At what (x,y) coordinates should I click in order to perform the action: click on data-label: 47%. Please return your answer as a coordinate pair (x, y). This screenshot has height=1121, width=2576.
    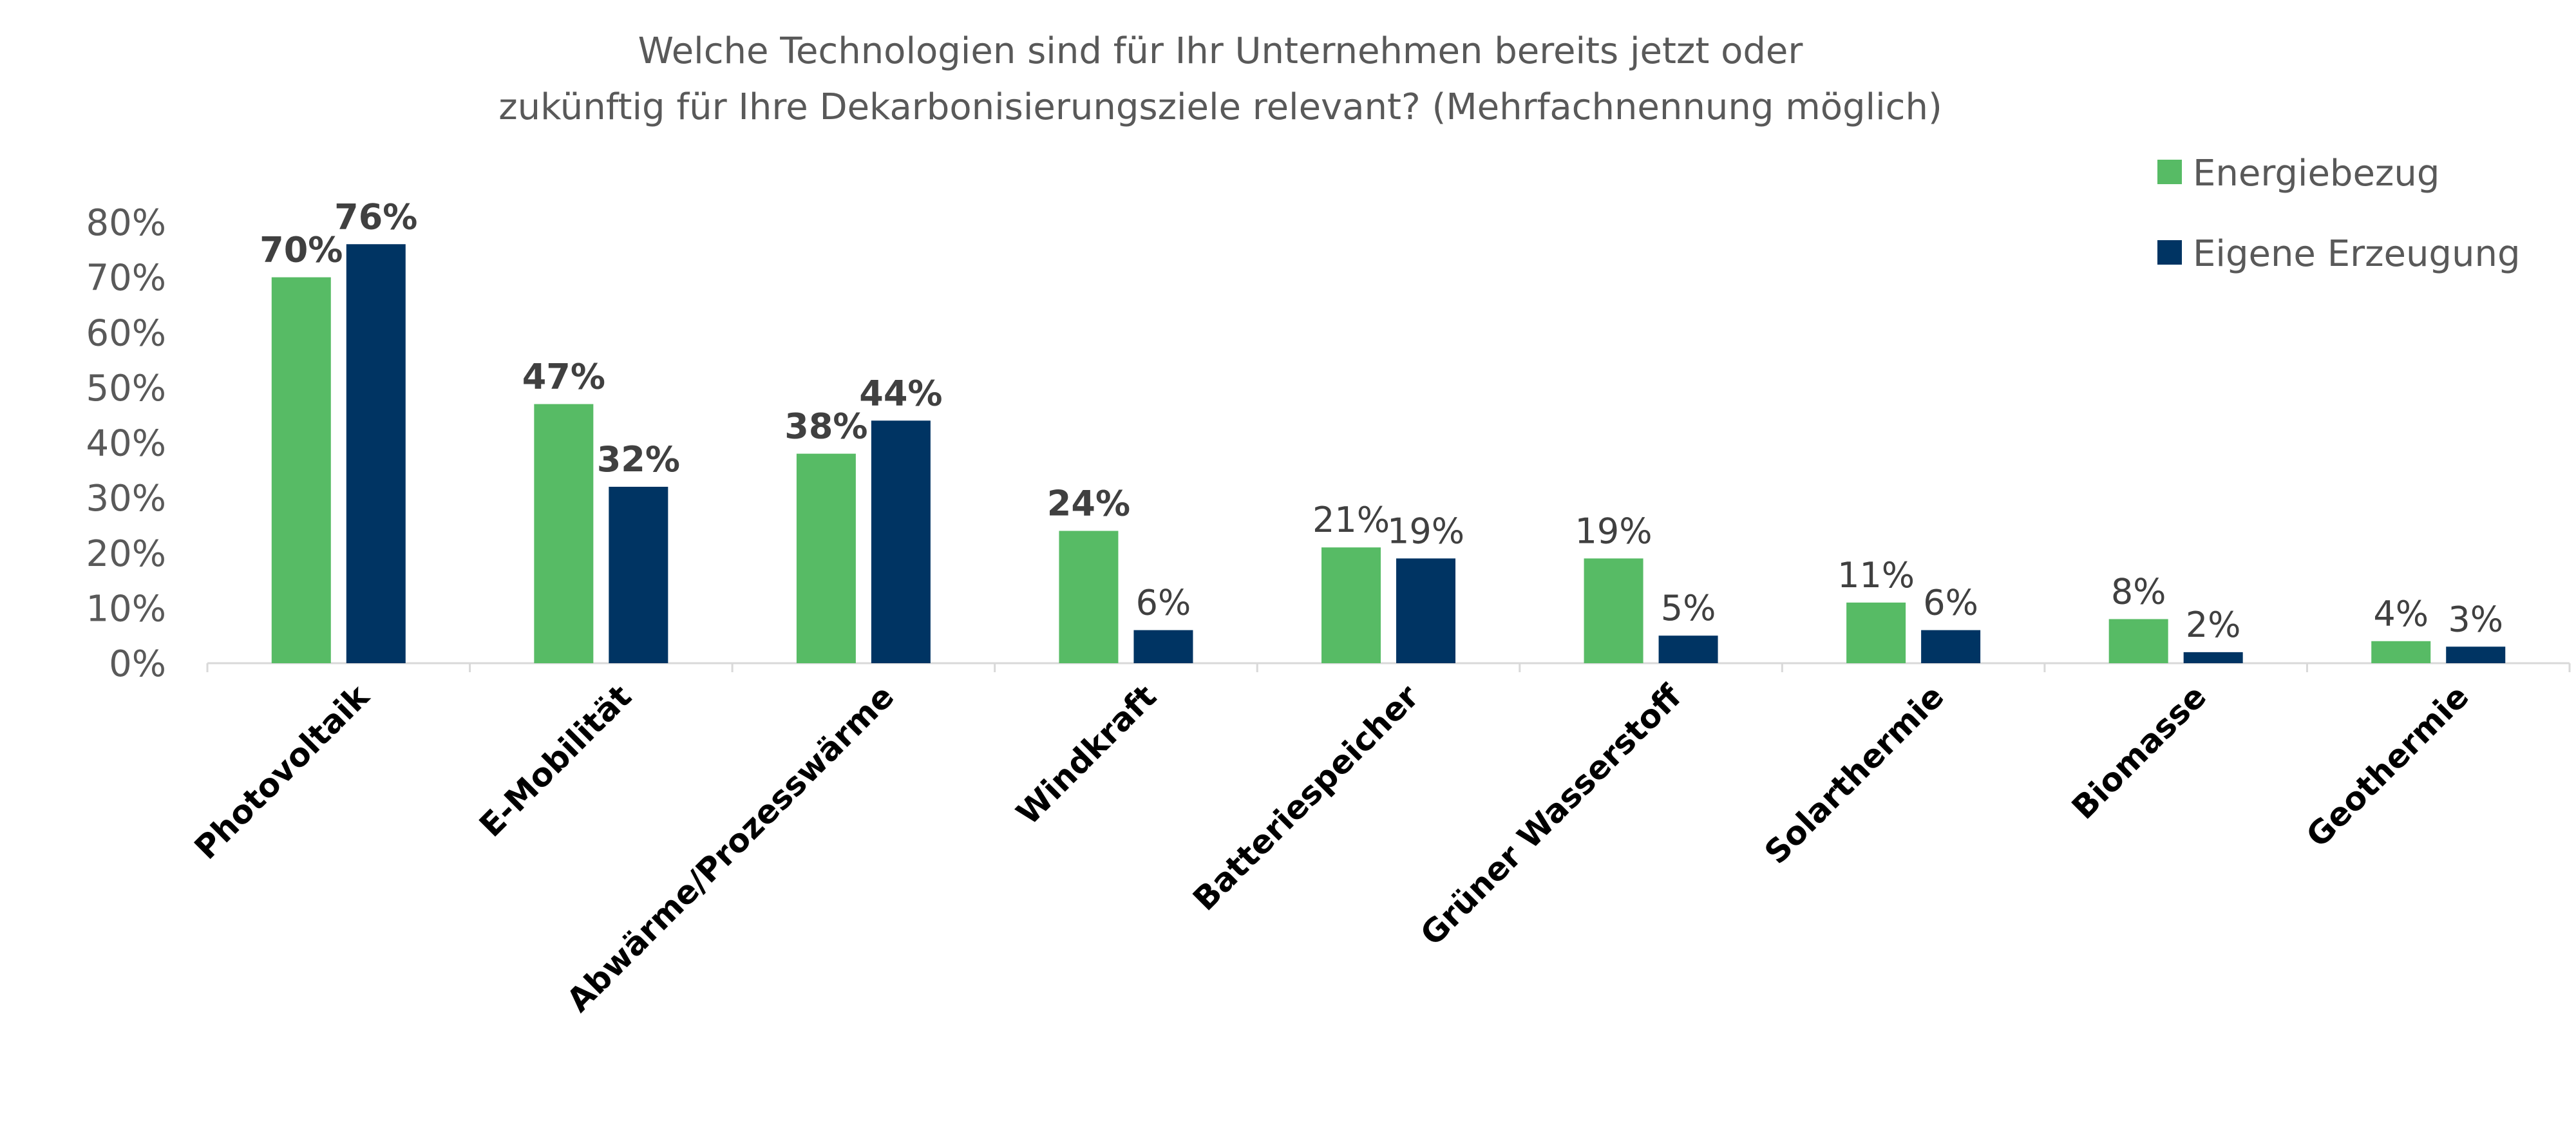
    Looking at the image, I should click on (563, 377).